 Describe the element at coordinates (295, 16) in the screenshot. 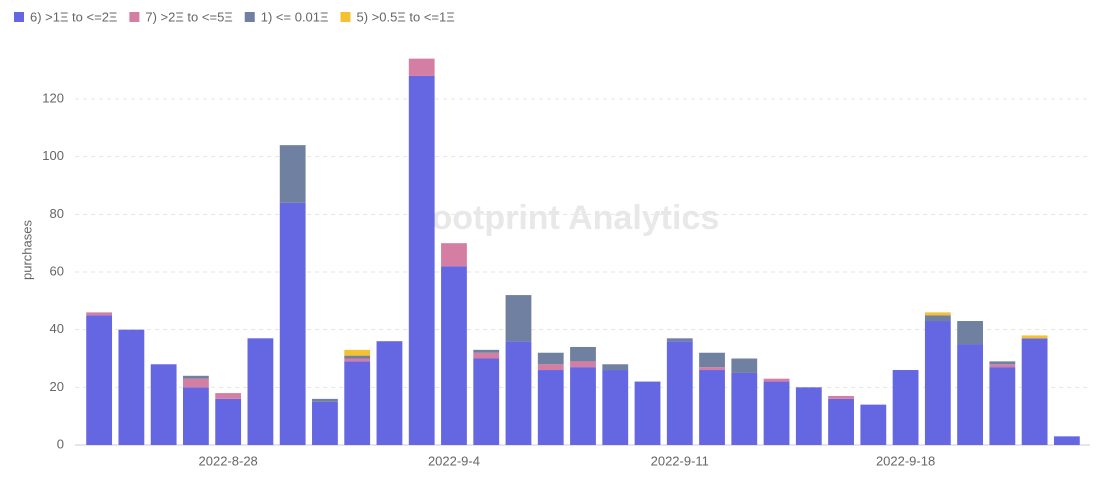

I see `legend-label: 1) <= 0.01Ξ` at that location.